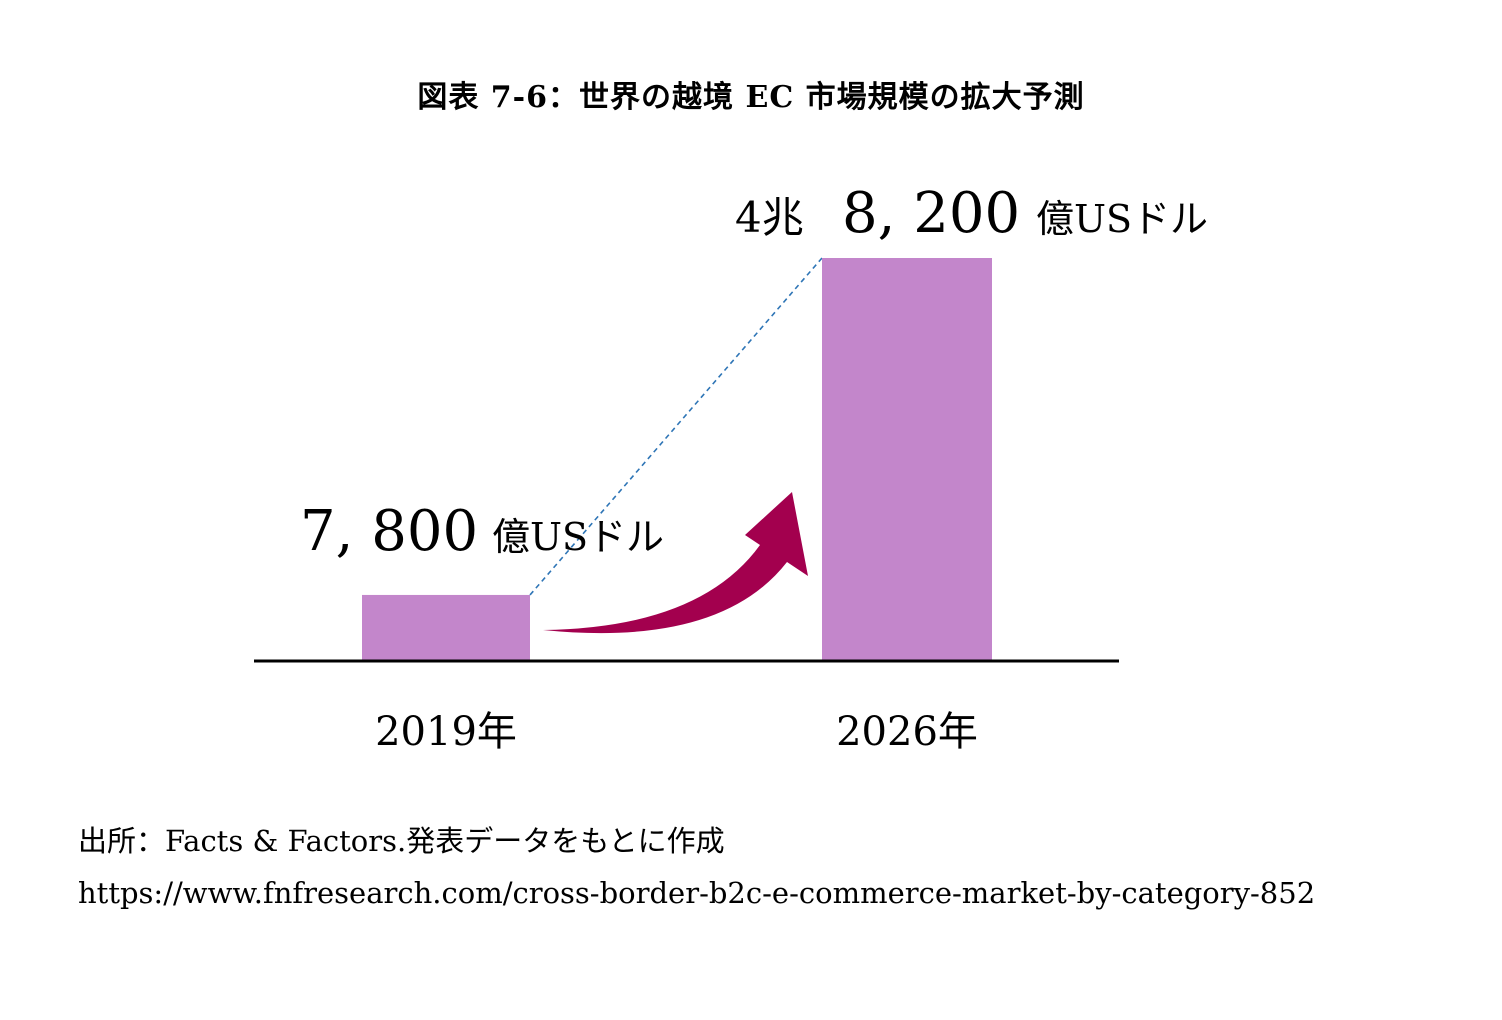 Image resolution: width=1502 pixels, height=1020 pixels. Describe the element at coordinates (446, 732) in the screenshot. I see `category-label-2019: 2019年` at that location.